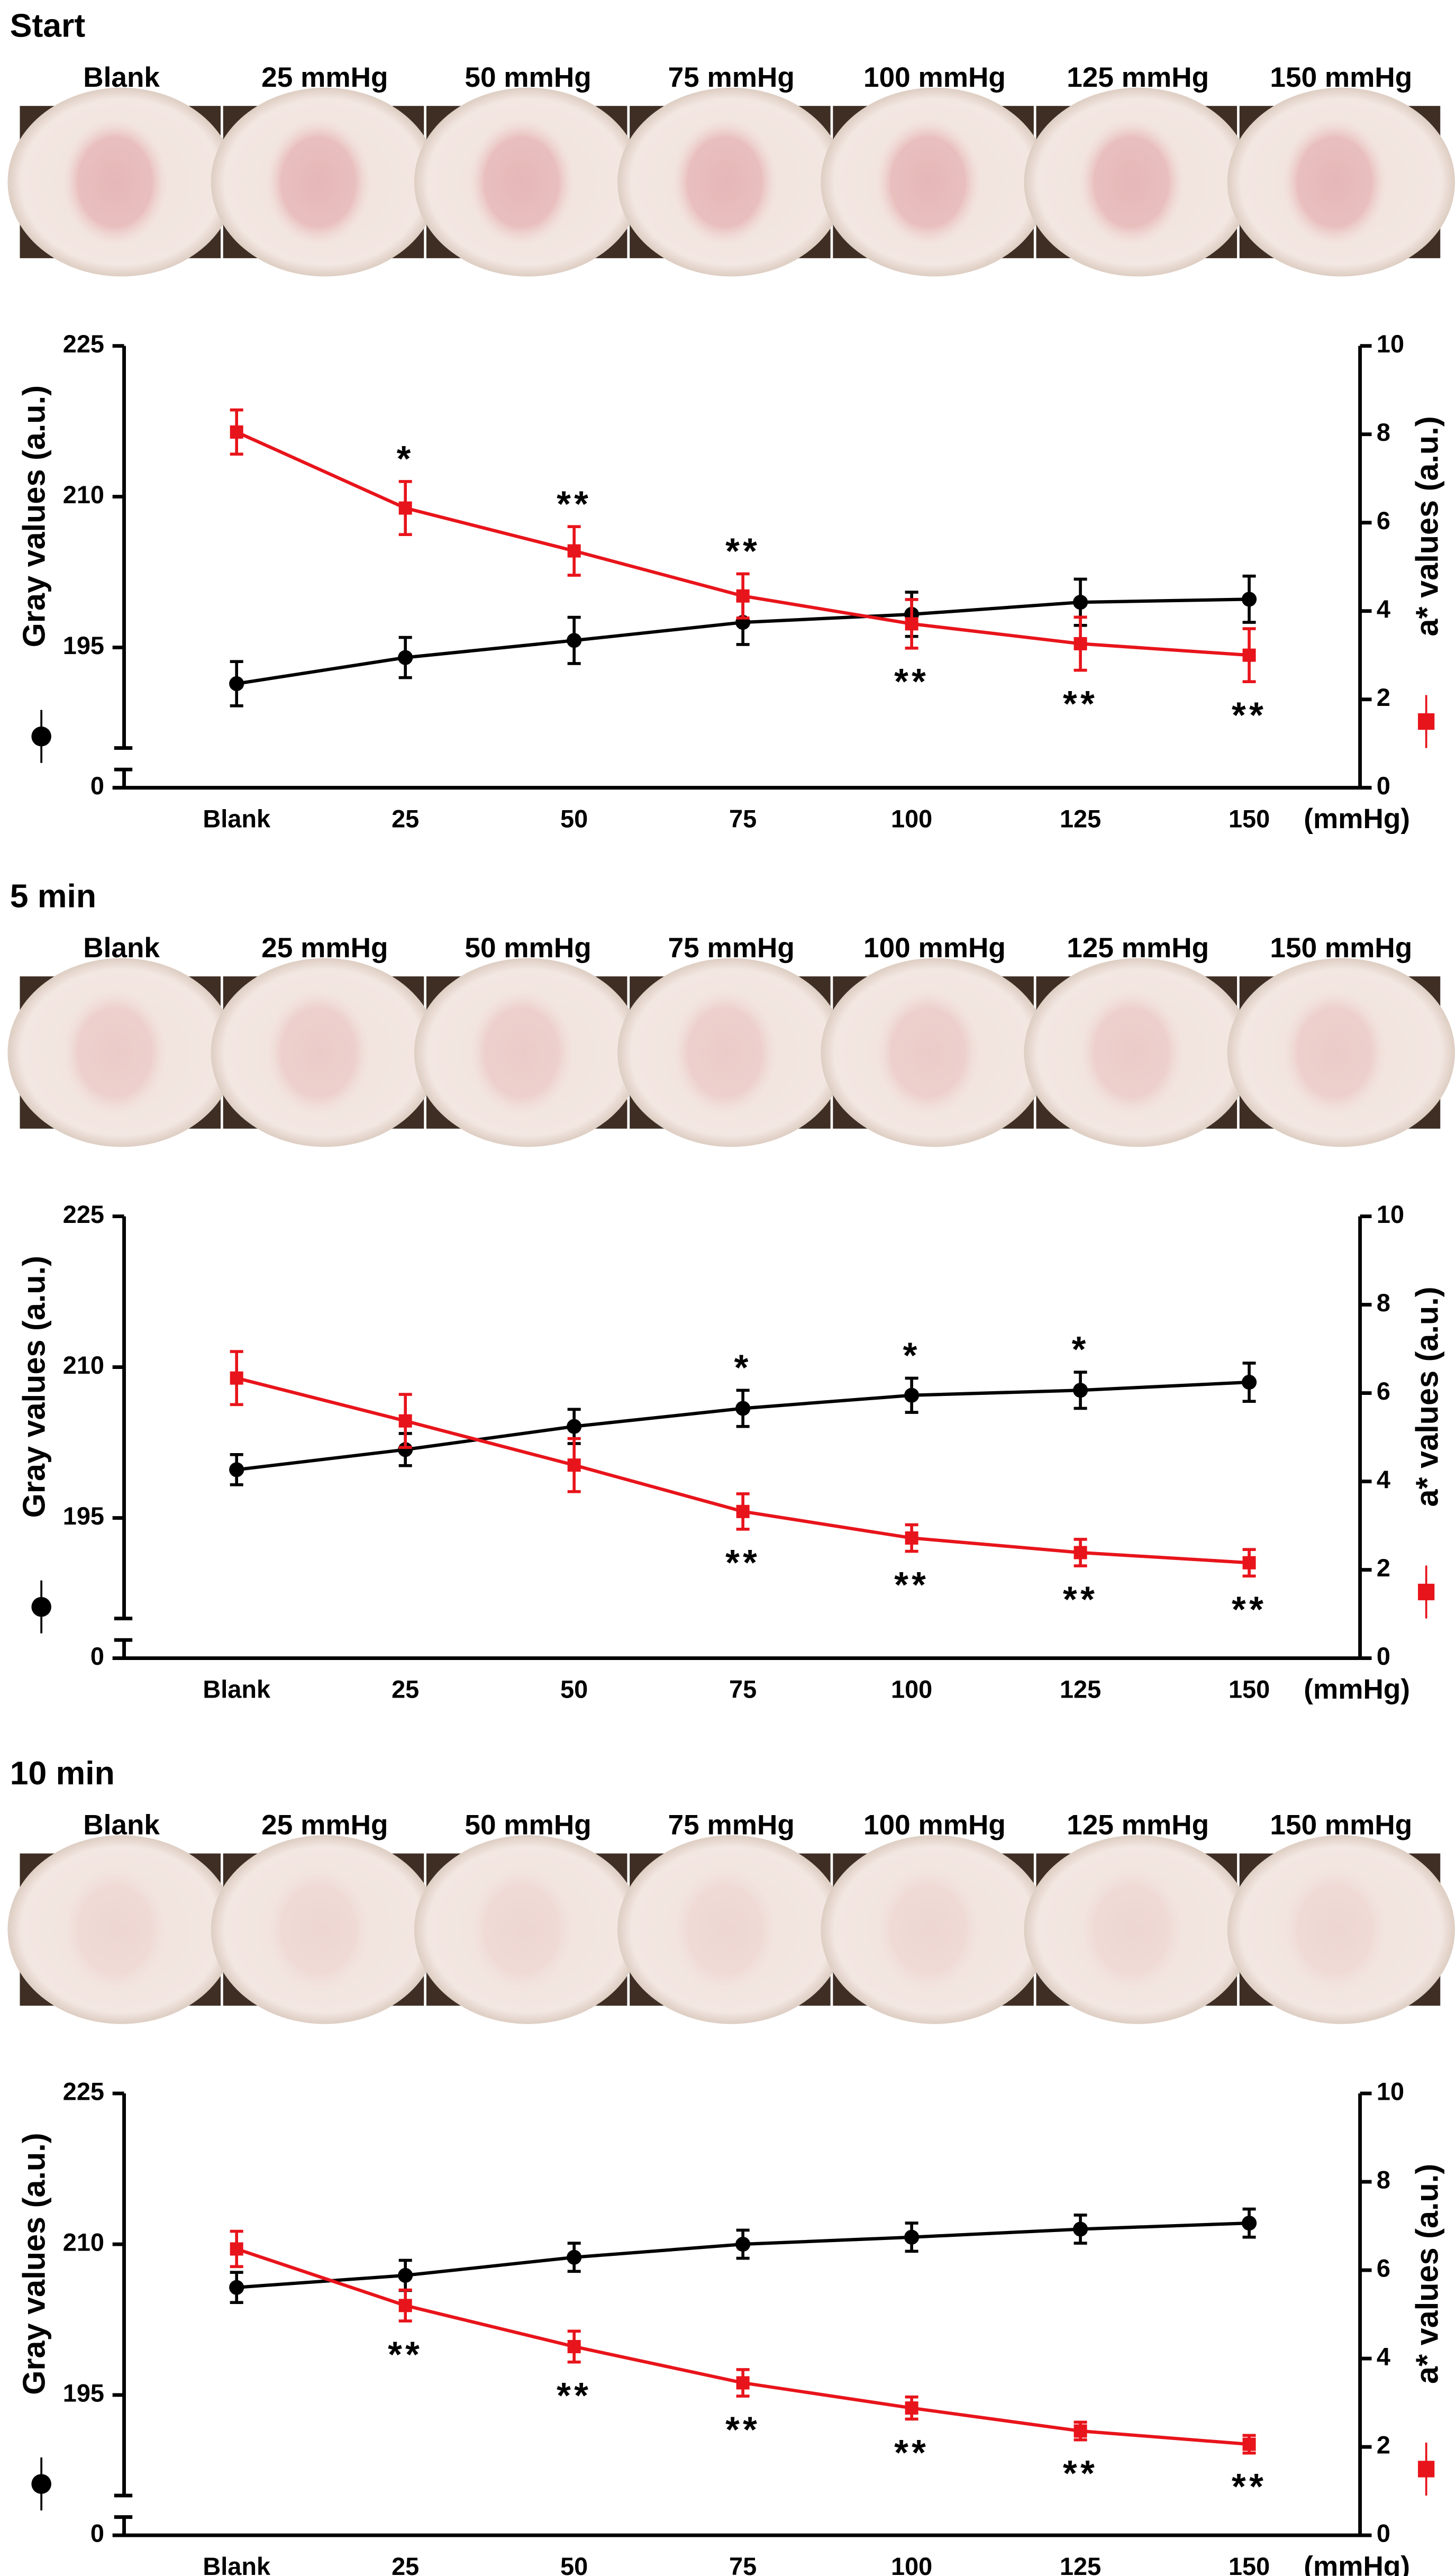 This screenshot has height=2576, width=1456. I want to click on significance-label: *, so click(1081, 1349).